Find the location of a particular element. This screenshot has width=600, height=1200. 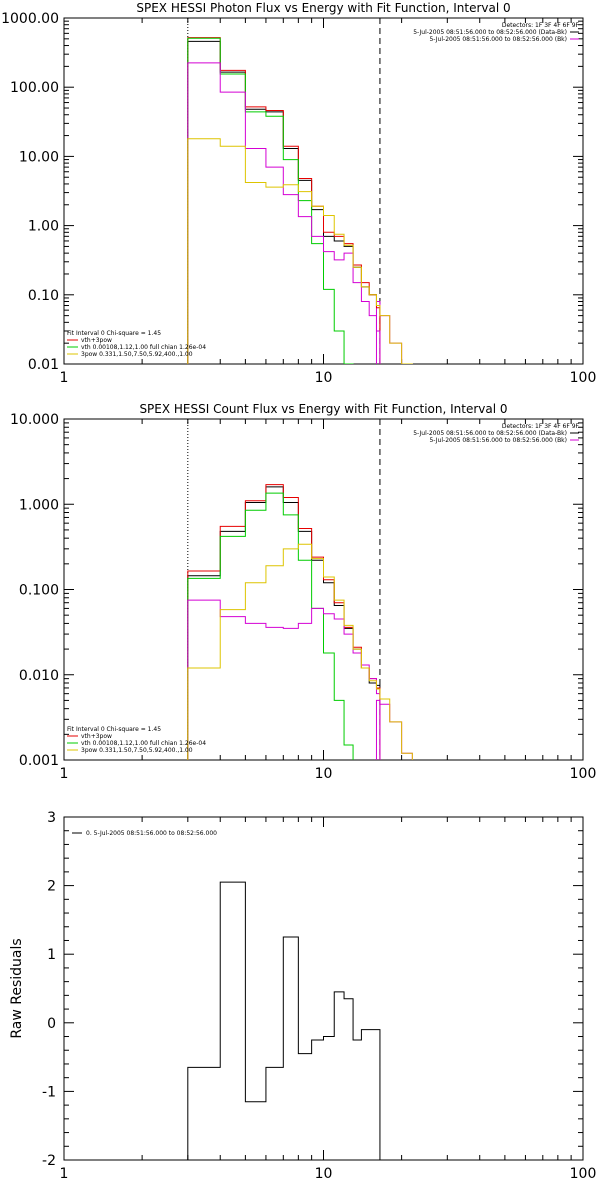

y-axis-label: Raw Residuals is located at coordinates (17, 988).